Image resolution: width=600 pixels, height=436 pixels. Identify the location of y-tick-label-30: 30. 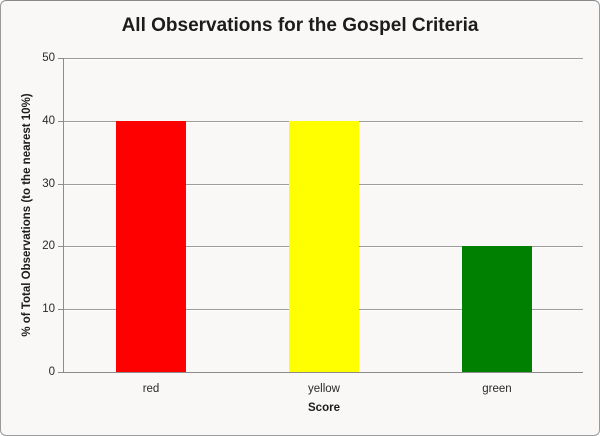
(48, 184).